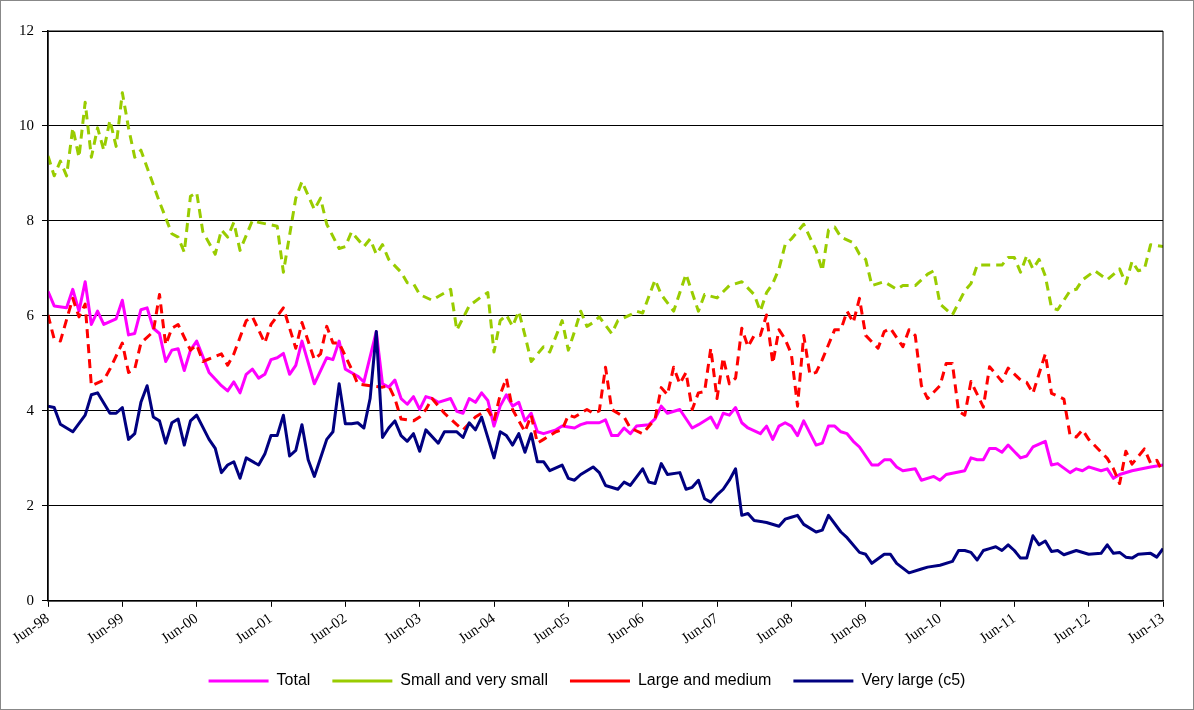 The image size is (1194, 710). What do you see at coordinates (30, 219) in the screenshot?
I see `y-tick-label: 8` at bounding box center [30, 219].